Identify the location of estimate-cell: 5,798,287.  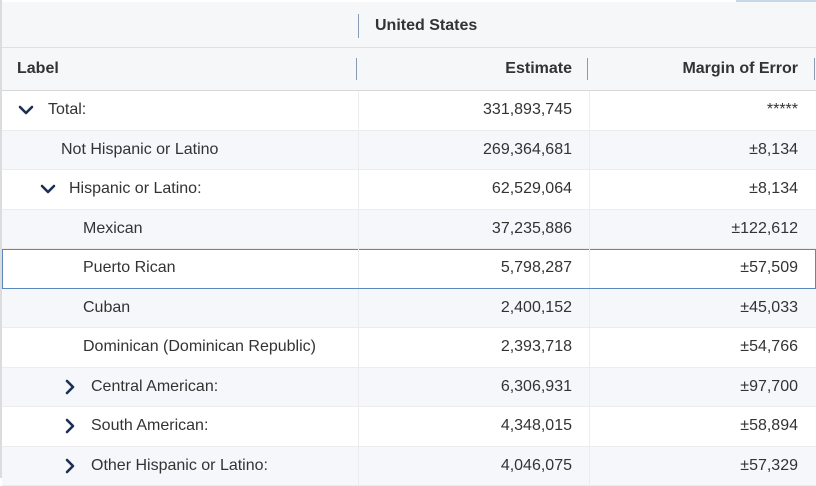
(465, 268).